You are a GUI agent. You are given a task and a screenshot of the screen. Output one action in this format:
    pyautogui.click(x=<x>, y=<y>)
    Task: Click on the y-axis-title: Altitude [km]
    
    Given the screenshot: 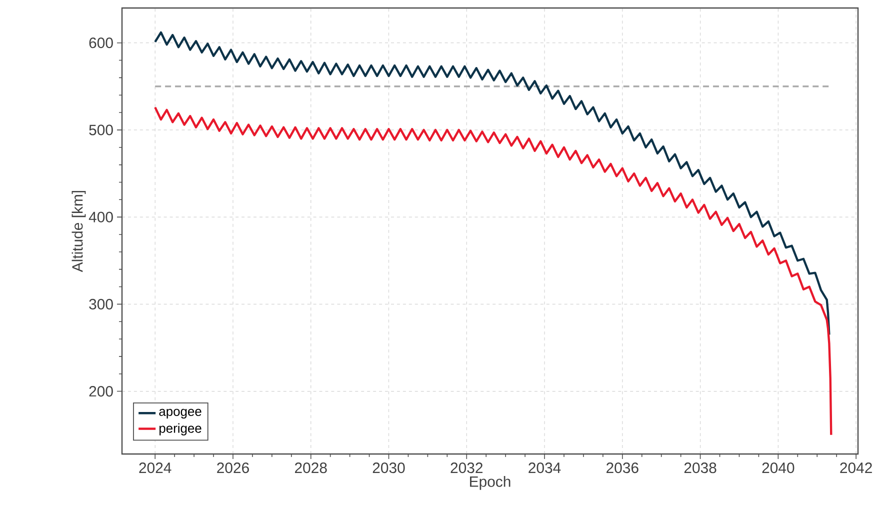 What is the action you would take?
    pyautogui.click(x=79, y=231)
    